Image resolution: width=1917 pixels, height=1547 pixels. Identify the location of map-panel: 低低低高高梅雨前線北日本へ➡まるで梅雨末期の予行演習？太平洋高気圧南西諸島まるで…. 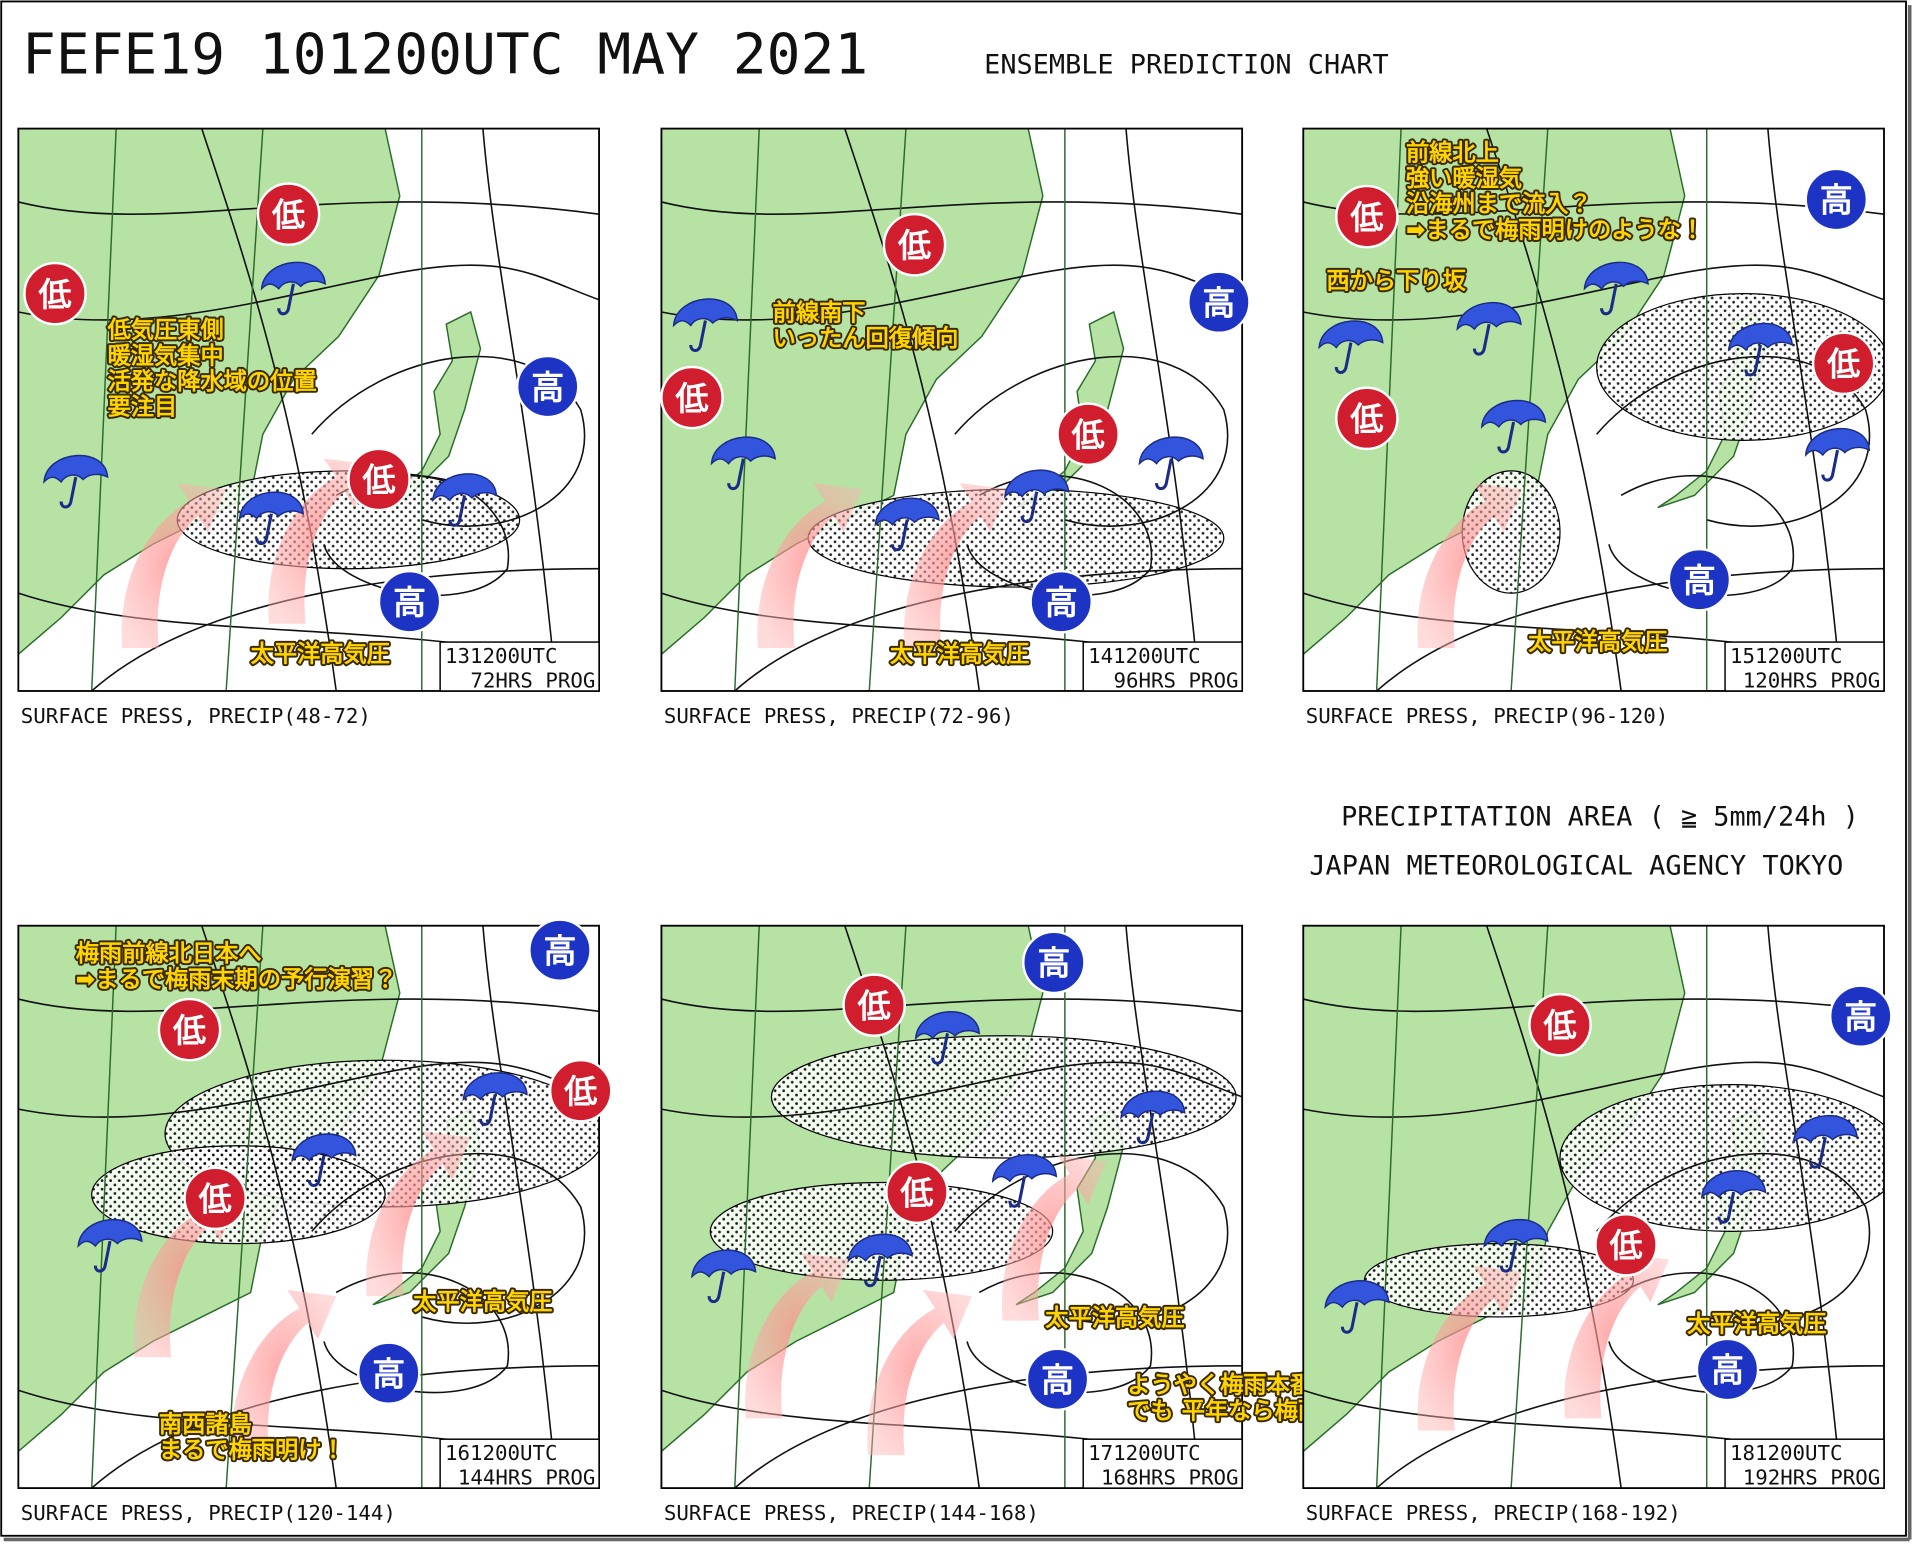
(315, 1221).